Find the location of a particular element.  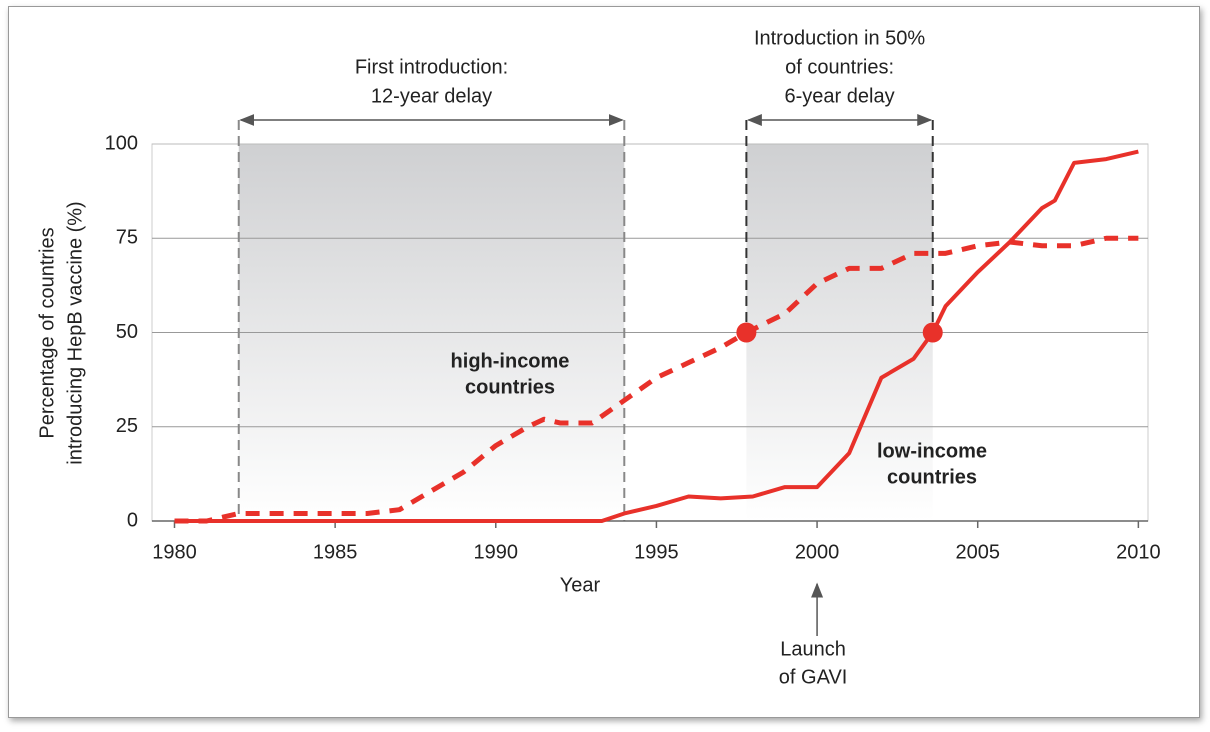

x-tick-label: 2000 is located at coordinates (817, 552).